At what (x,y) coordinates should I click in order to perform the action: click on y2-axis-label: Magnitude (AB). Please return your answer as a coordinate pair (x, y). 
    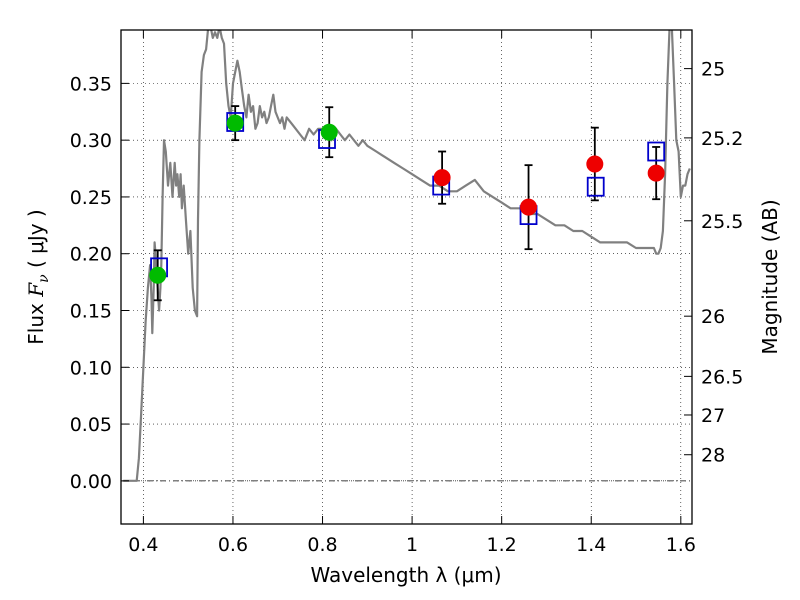
    Looking at the image, I should click on (770, 276).